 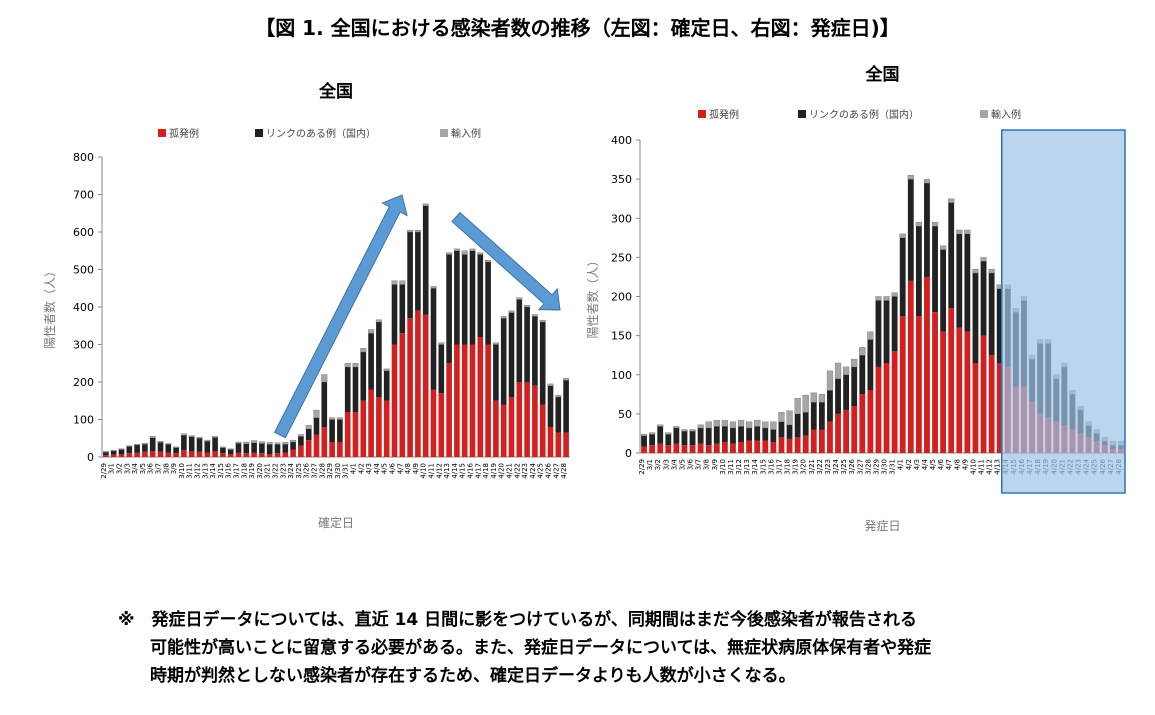 I want to click on x-tick-label: 3/10, so click(x=182, y=471).